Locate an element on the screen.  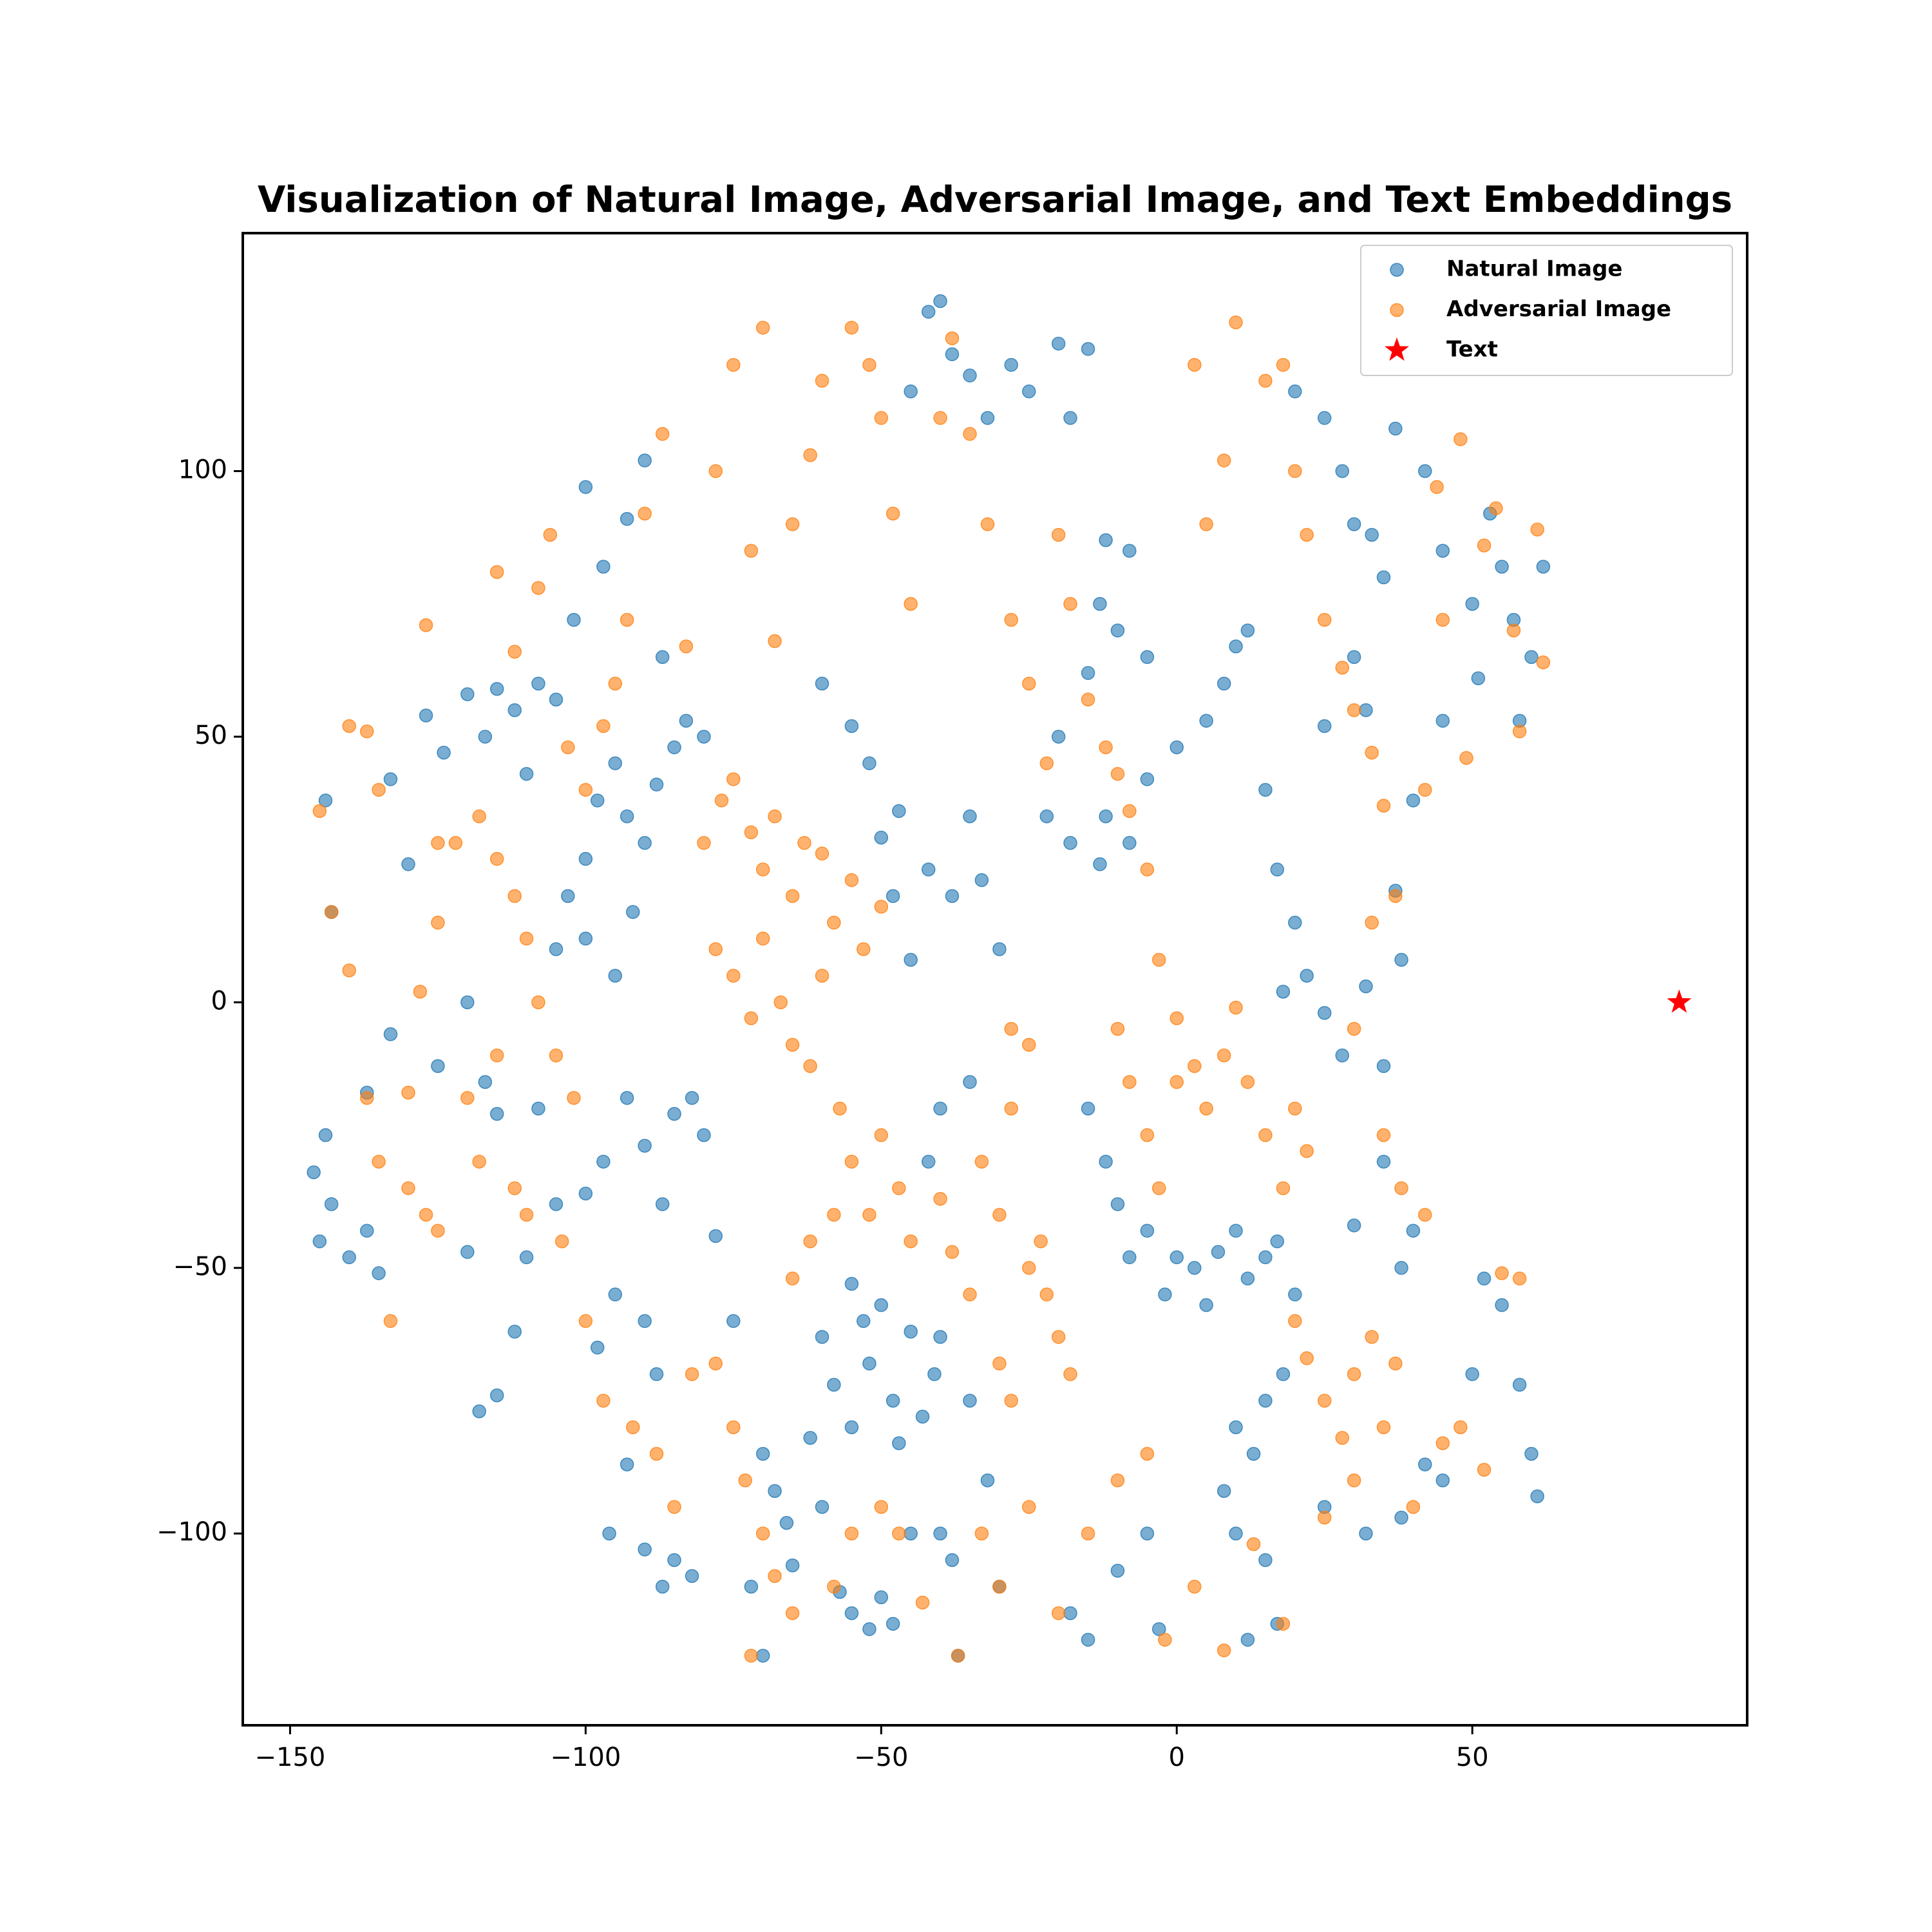
star-point is located at coordinates (1397, 349).